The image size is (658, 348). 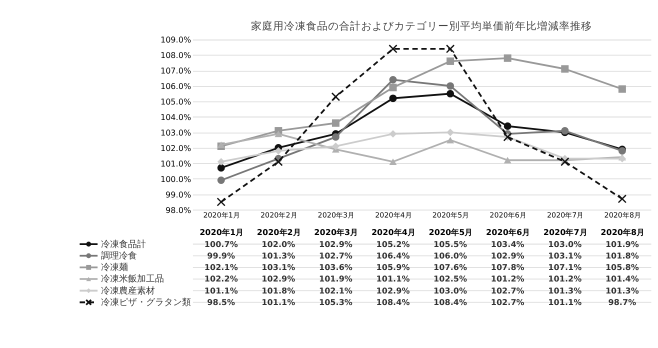 What do you see at coordinates (393, 244) in the screenshot?
I see `data-label: 105.2%` at bounding box center [393, 244].